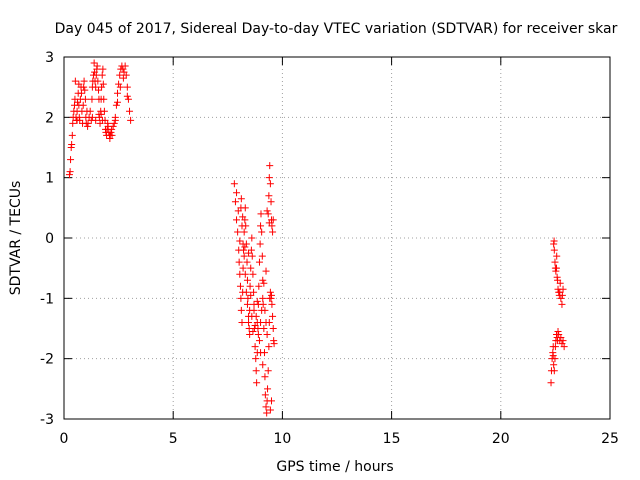  I want to click on x-tick-label: 20, so click(501, 439).